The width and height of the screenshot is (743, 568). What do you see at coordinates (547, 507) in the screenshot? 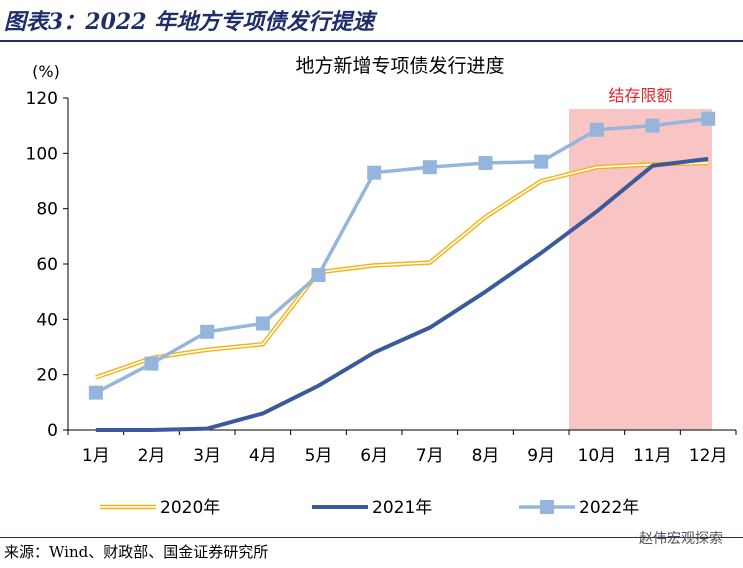
I see `legend-marker-2022` at bounding box center [547, 507].